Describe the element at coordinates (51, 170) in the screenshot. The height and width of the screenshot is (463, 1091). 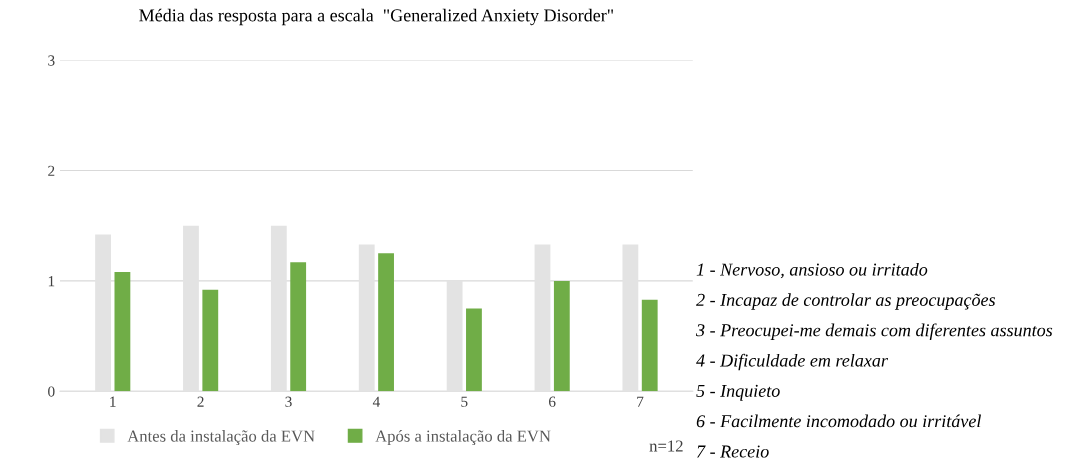
I see `y-tick-label: 2` at that location.